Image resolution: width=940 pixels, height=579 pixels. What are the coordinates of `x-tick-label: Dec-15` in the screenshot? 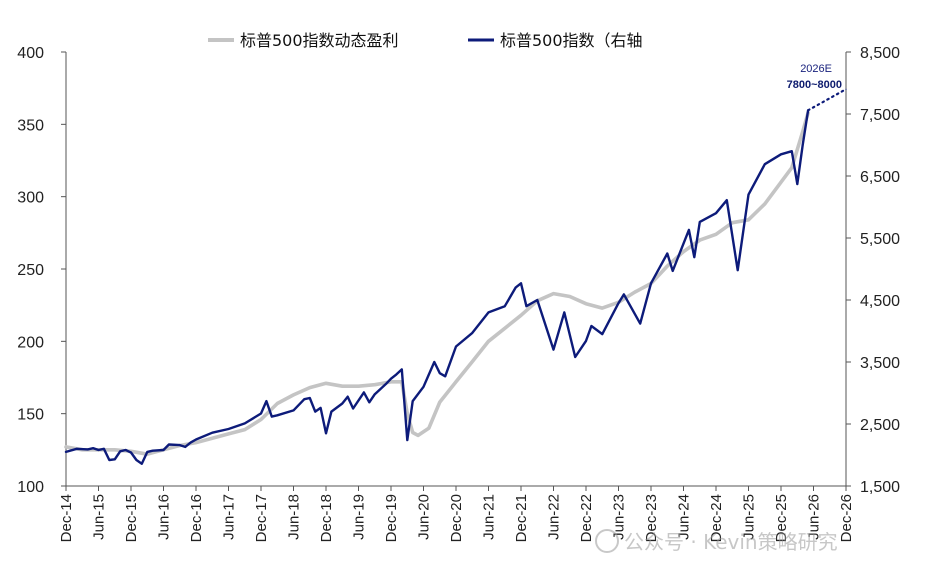 It's located at (131, 518).